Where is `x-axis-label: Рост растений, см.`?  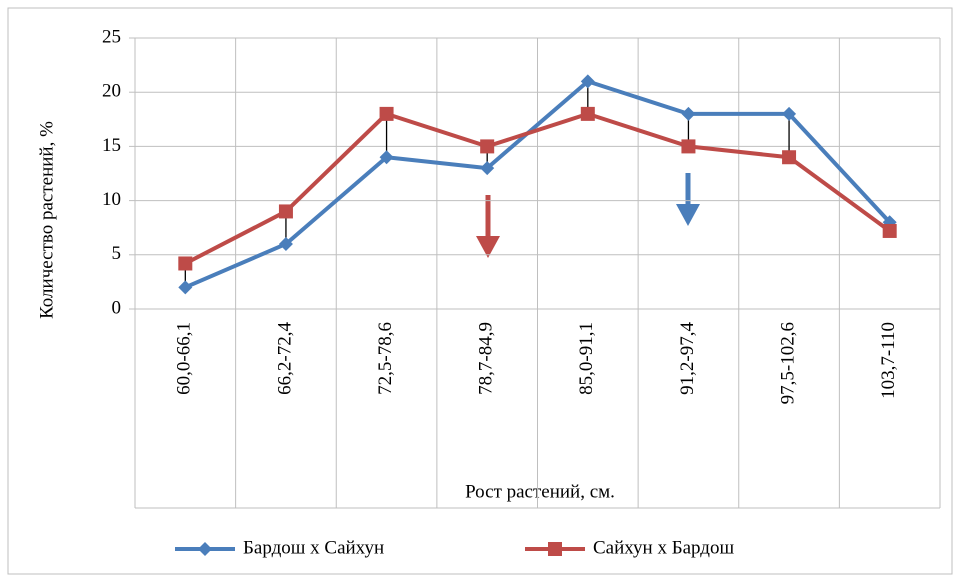 x-axis-label: Рост растений, см. is located at coordinates (540, 491).